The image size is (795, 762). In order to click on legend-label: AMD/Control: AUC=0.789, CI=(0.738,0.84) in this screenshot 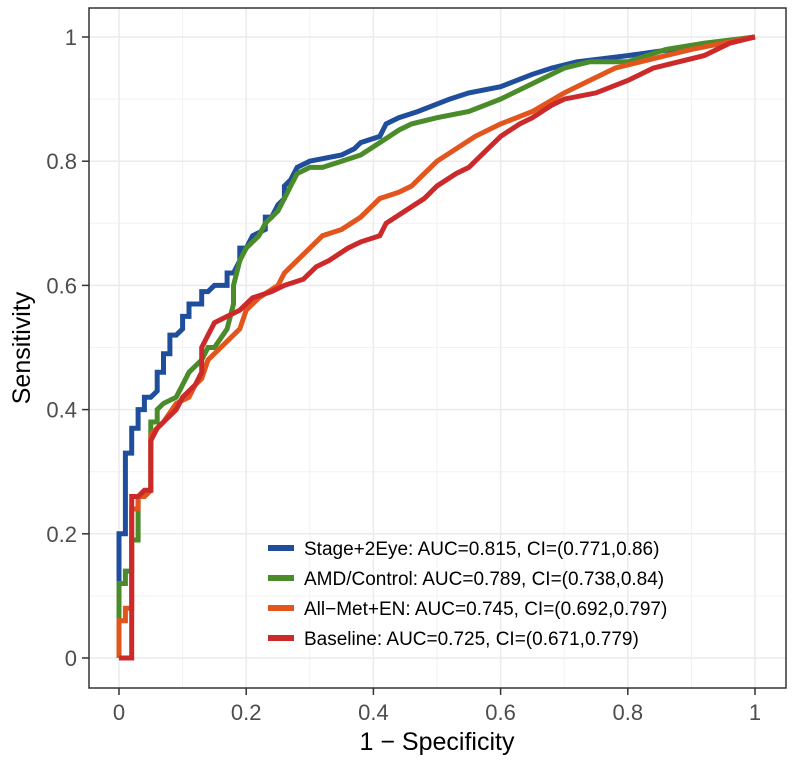, I will do `click(484, 579)`.